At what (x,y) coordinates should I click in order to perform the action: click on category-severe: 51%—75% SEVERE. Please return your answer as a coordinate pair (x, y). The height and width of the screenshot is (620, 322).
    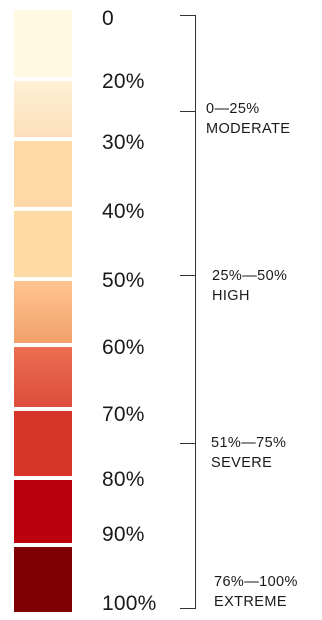
    Looking at the image, I should click on (248, 453).